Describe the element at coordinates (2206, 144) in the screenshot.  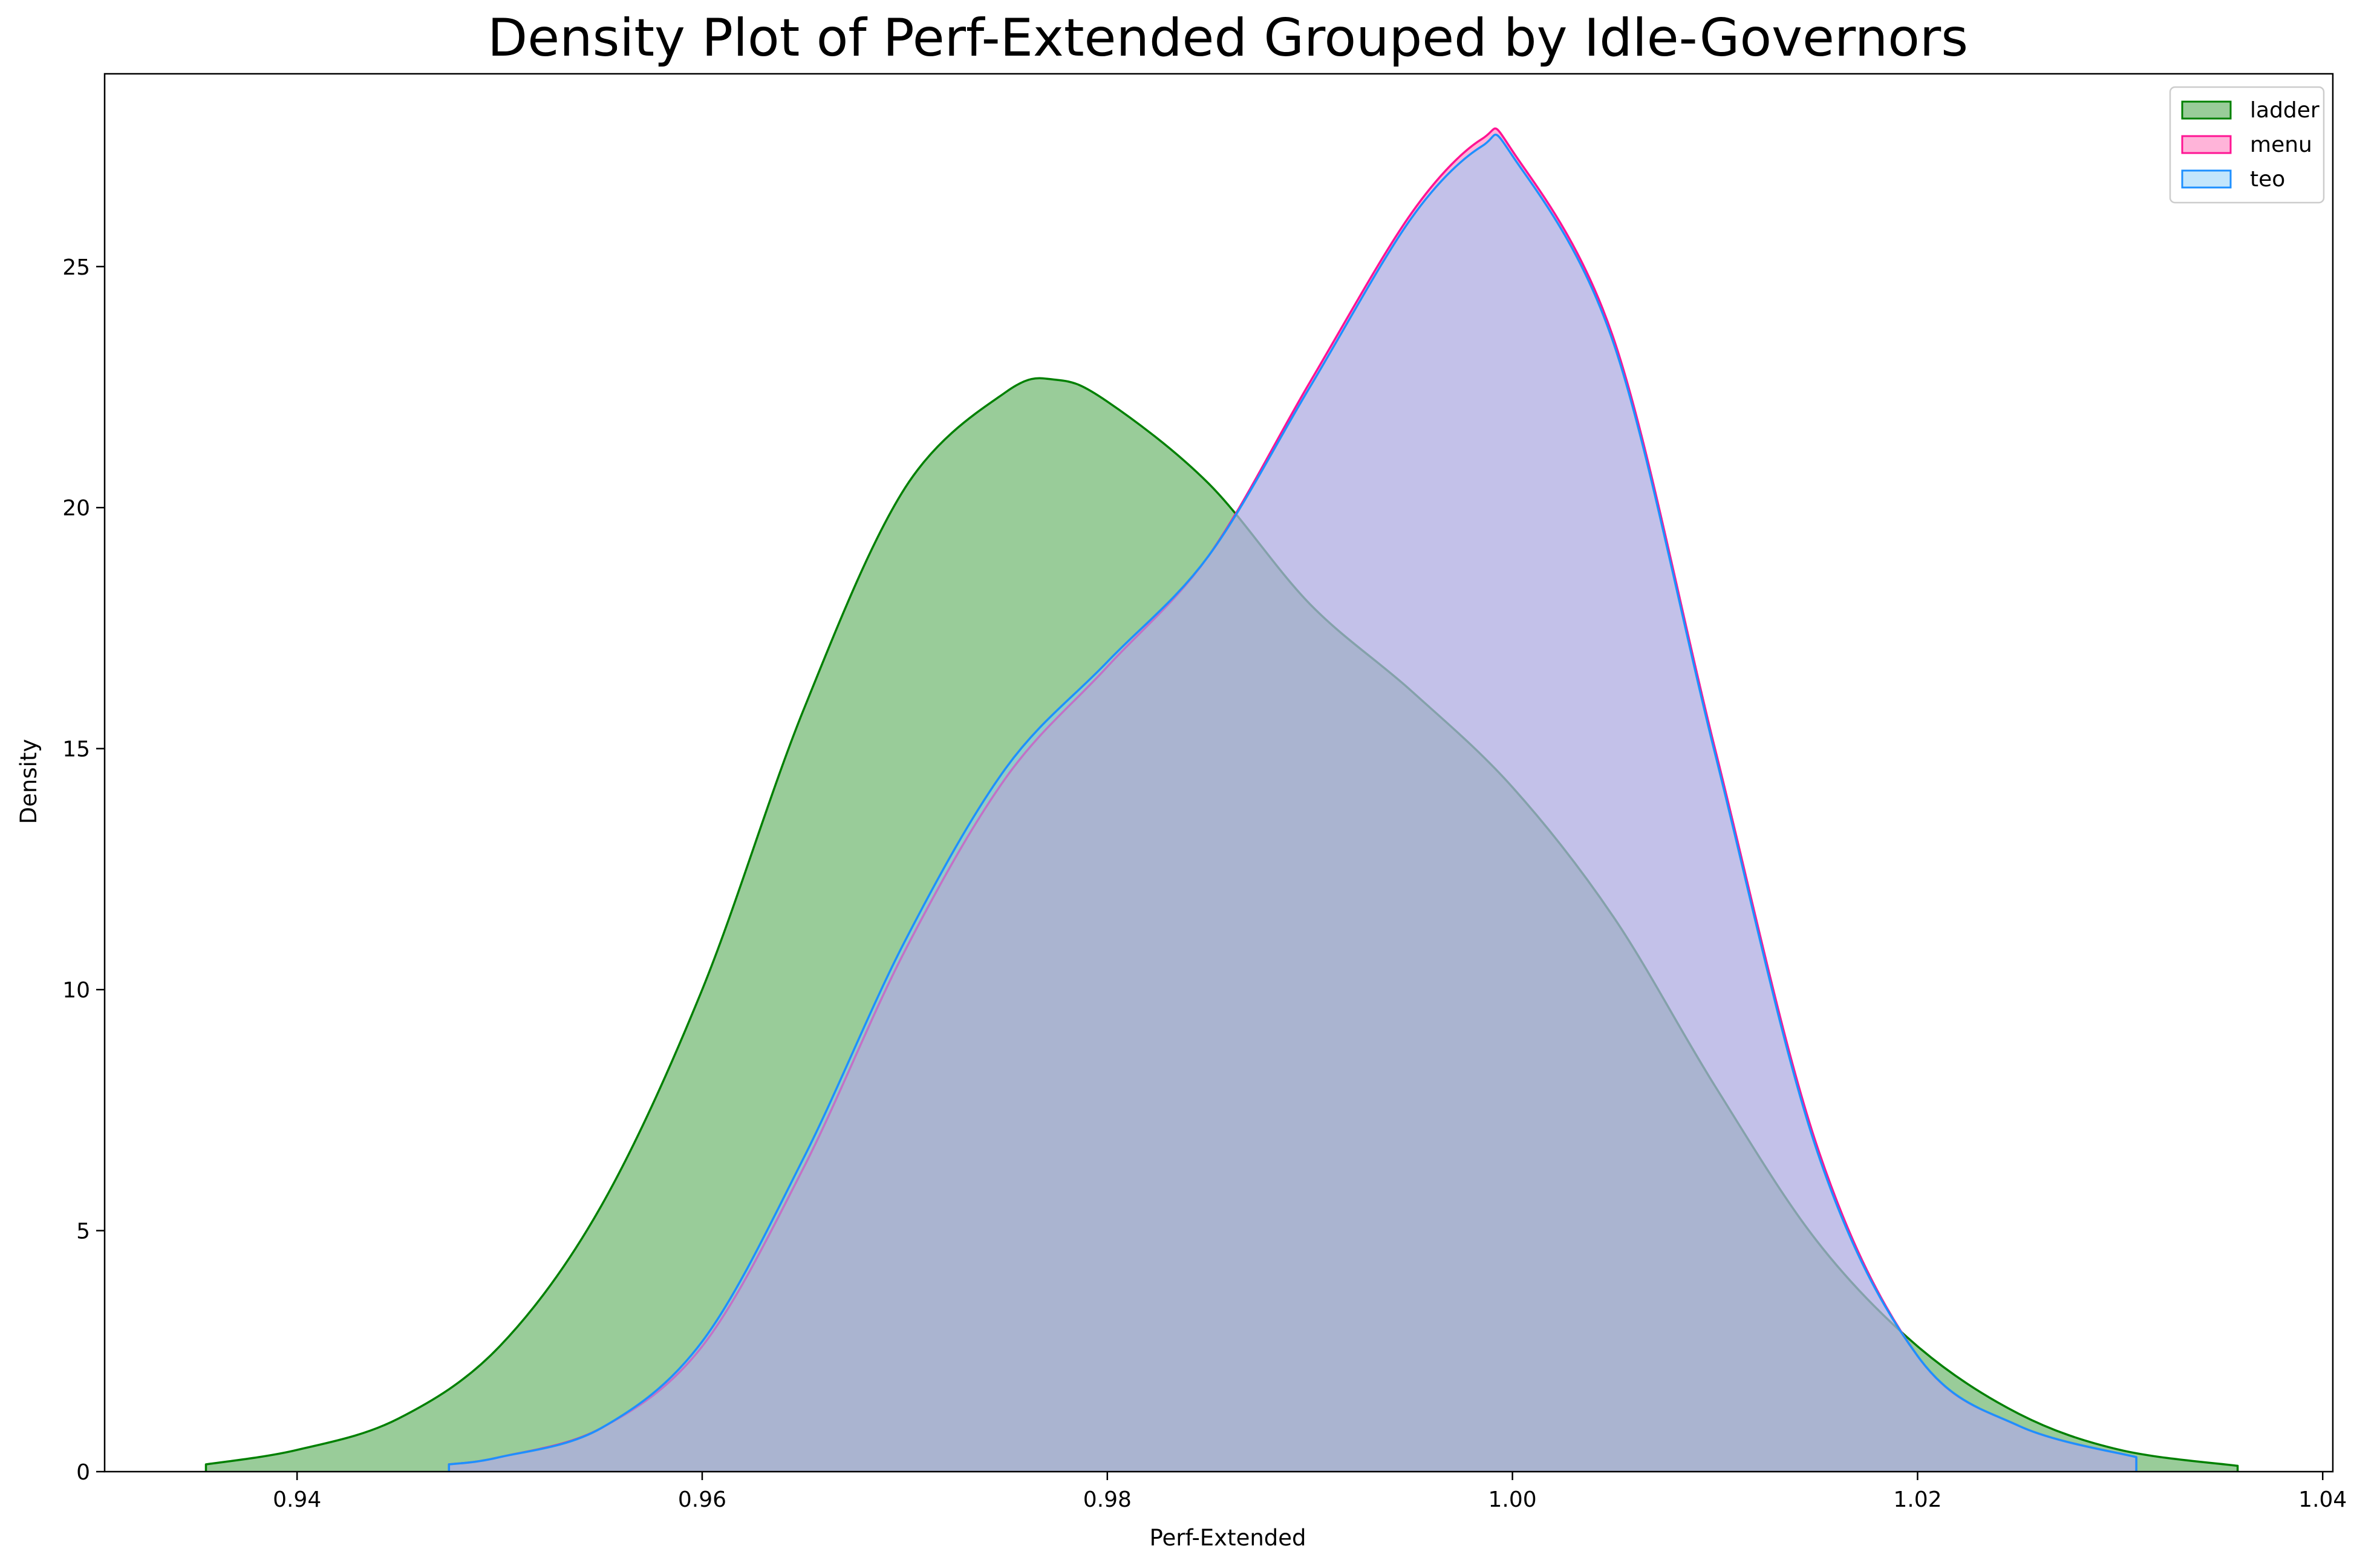
I see `legend-swatch-menu` at that location.